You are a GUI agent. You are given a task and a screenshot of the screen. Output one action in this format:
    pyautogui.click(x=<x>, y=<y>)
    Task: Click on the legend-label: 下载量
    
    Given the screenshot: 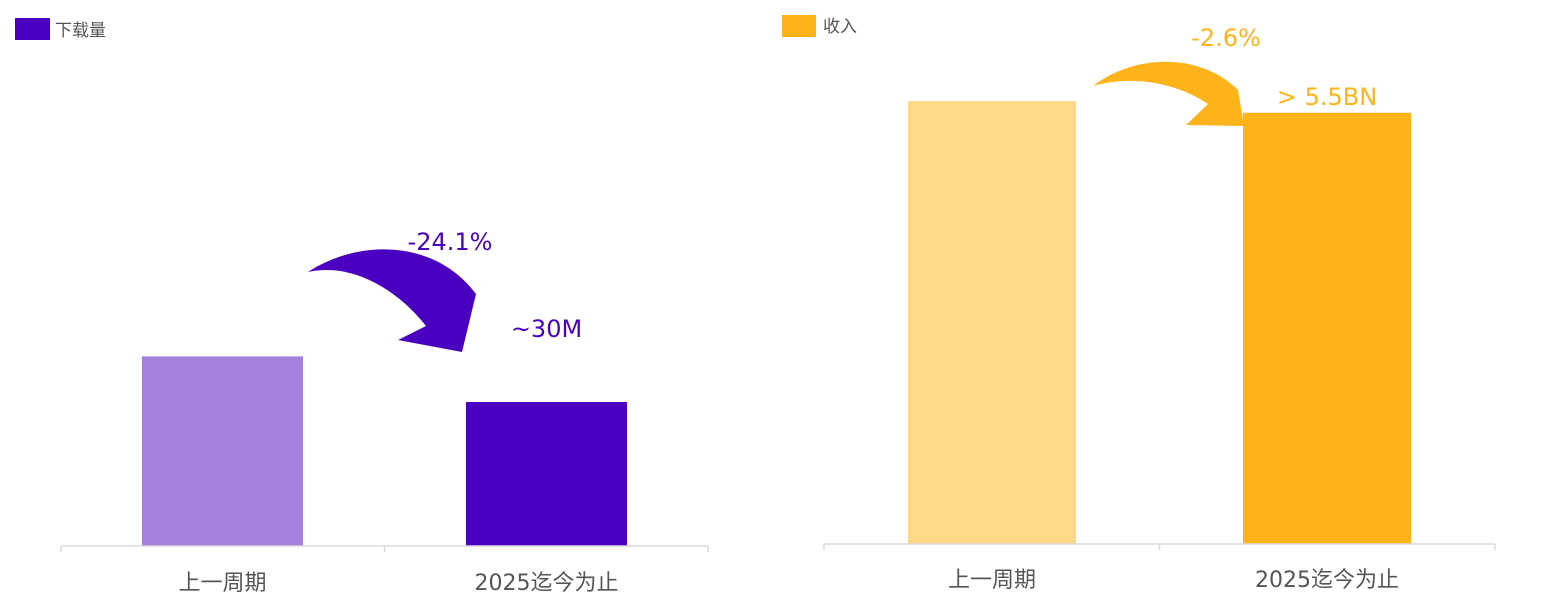 What is the action you would take?
    pyautogui.click(x=80, y=31)
    